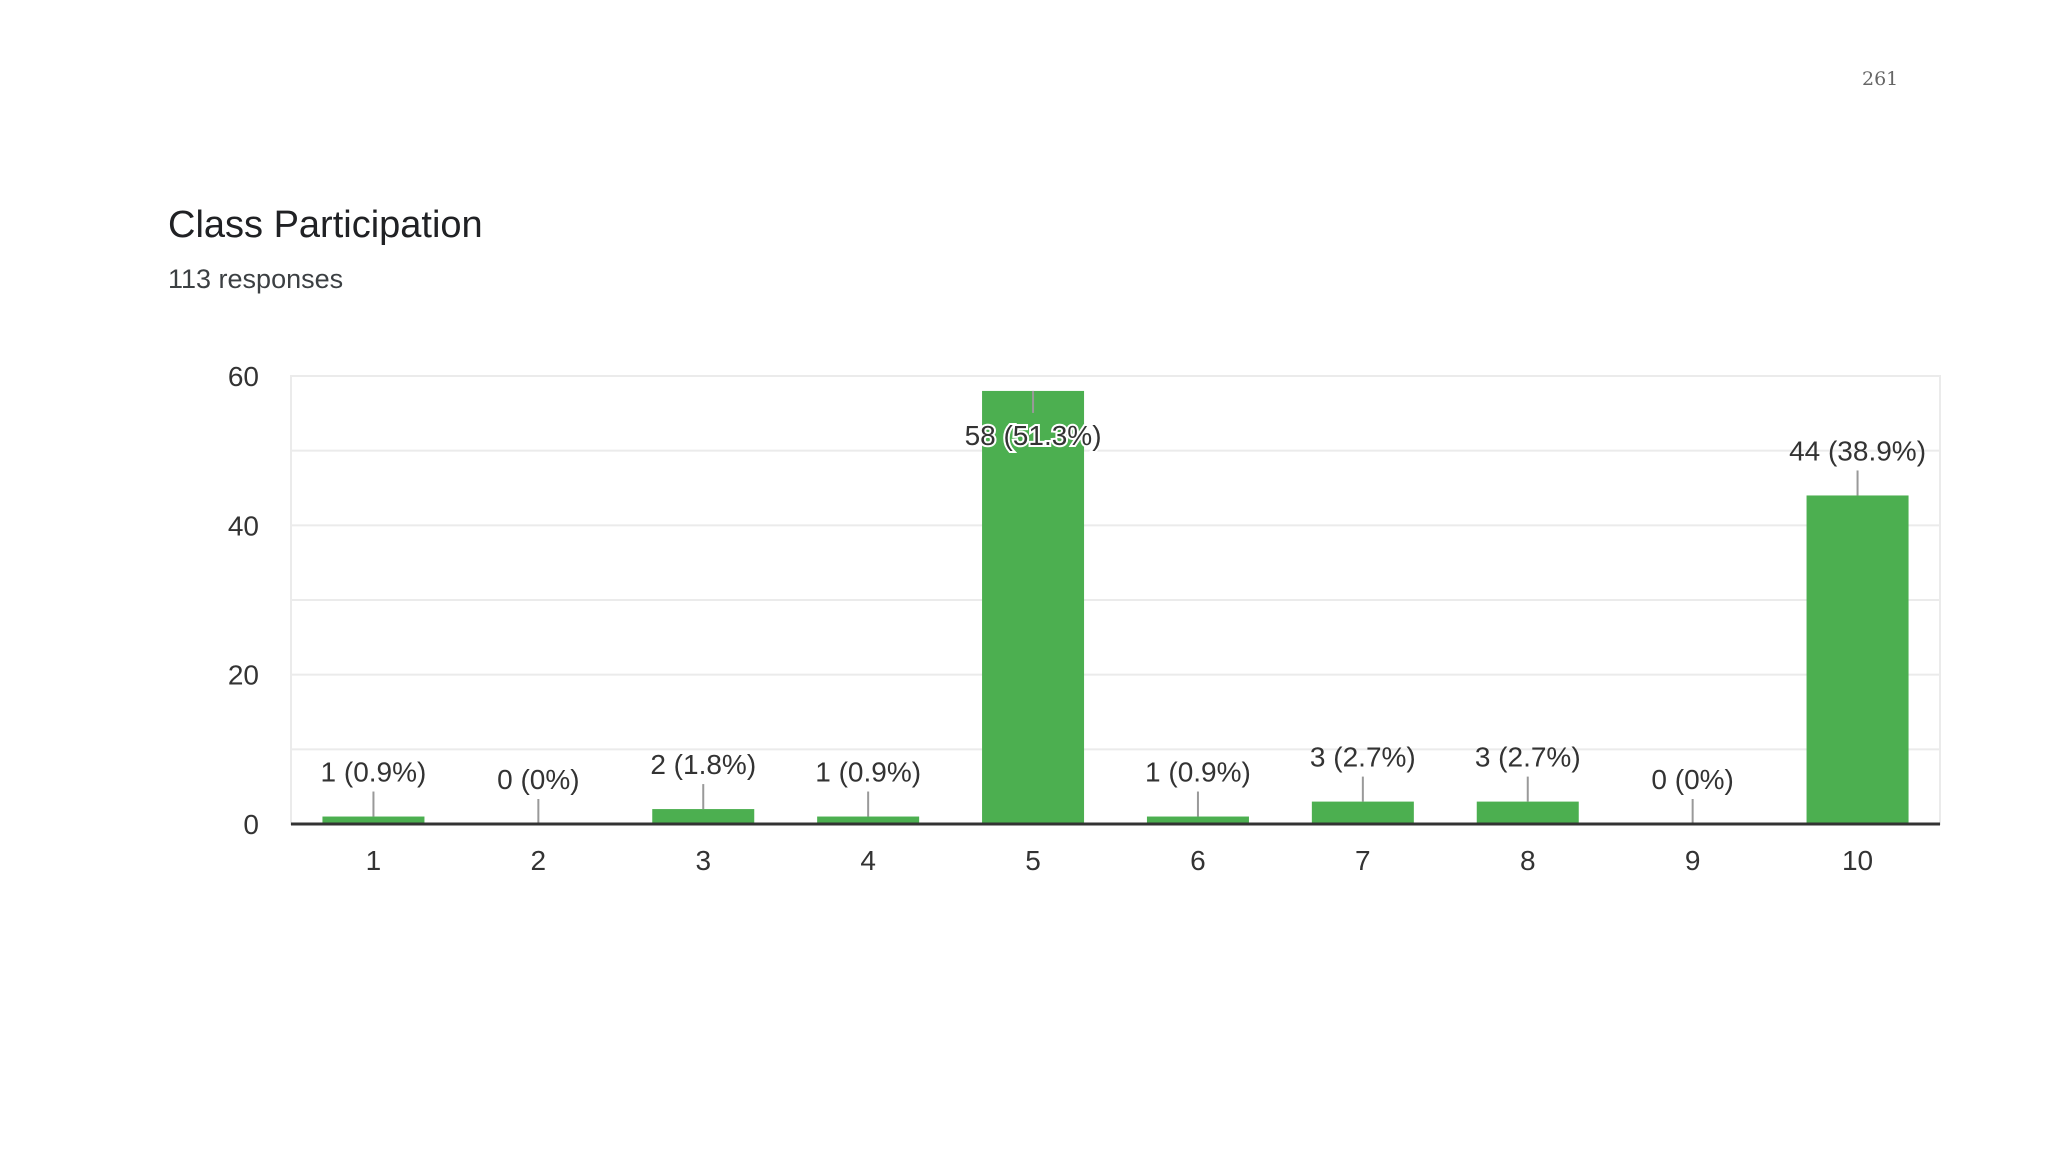 Image resolution: width=2048 pixels, height=1152 pixels. Describe the element at coordinates (374, 860) in the screenshot. I see `x-tick-label: 1` at that location.